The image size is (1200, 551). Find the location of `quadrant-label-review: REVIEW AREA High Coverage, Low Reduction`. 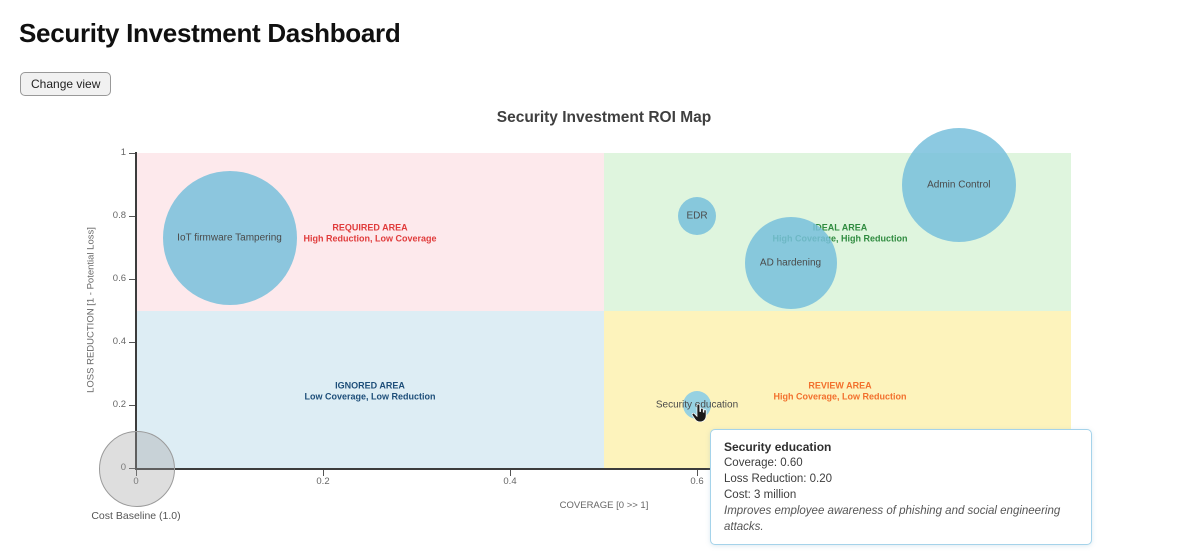

quadrant-label-review: REVIEW AREA High Coverage, Low Reduction is located at coordinates (839, 391).